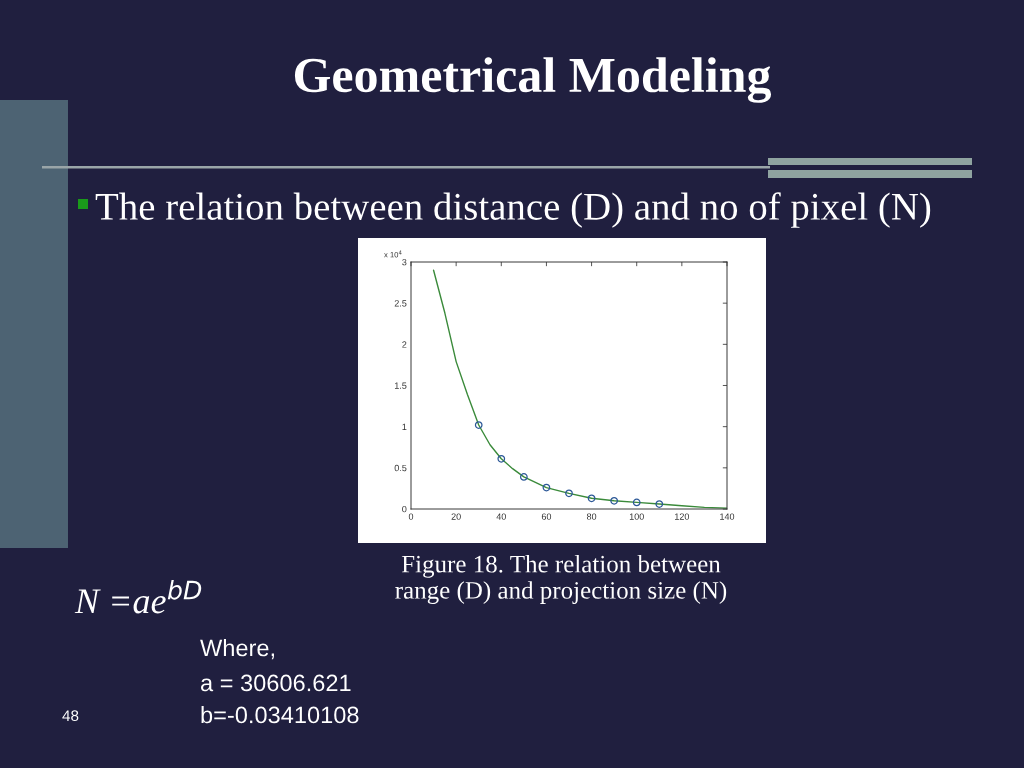 The image size is (1024, 768). I want to click on x-tick-label: 40, so click(501, 516).